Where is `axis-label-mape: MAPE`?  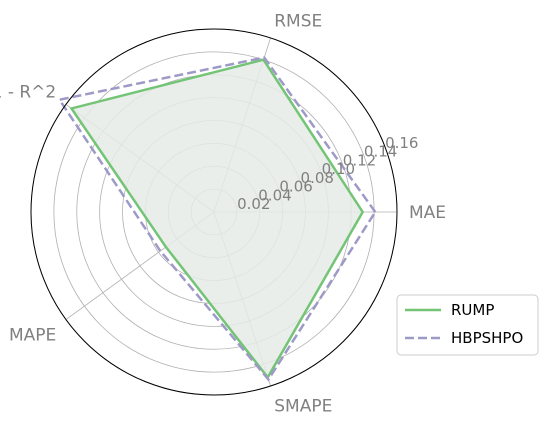
axis-label-mape: MAPE is located at coordinates (32, 336).